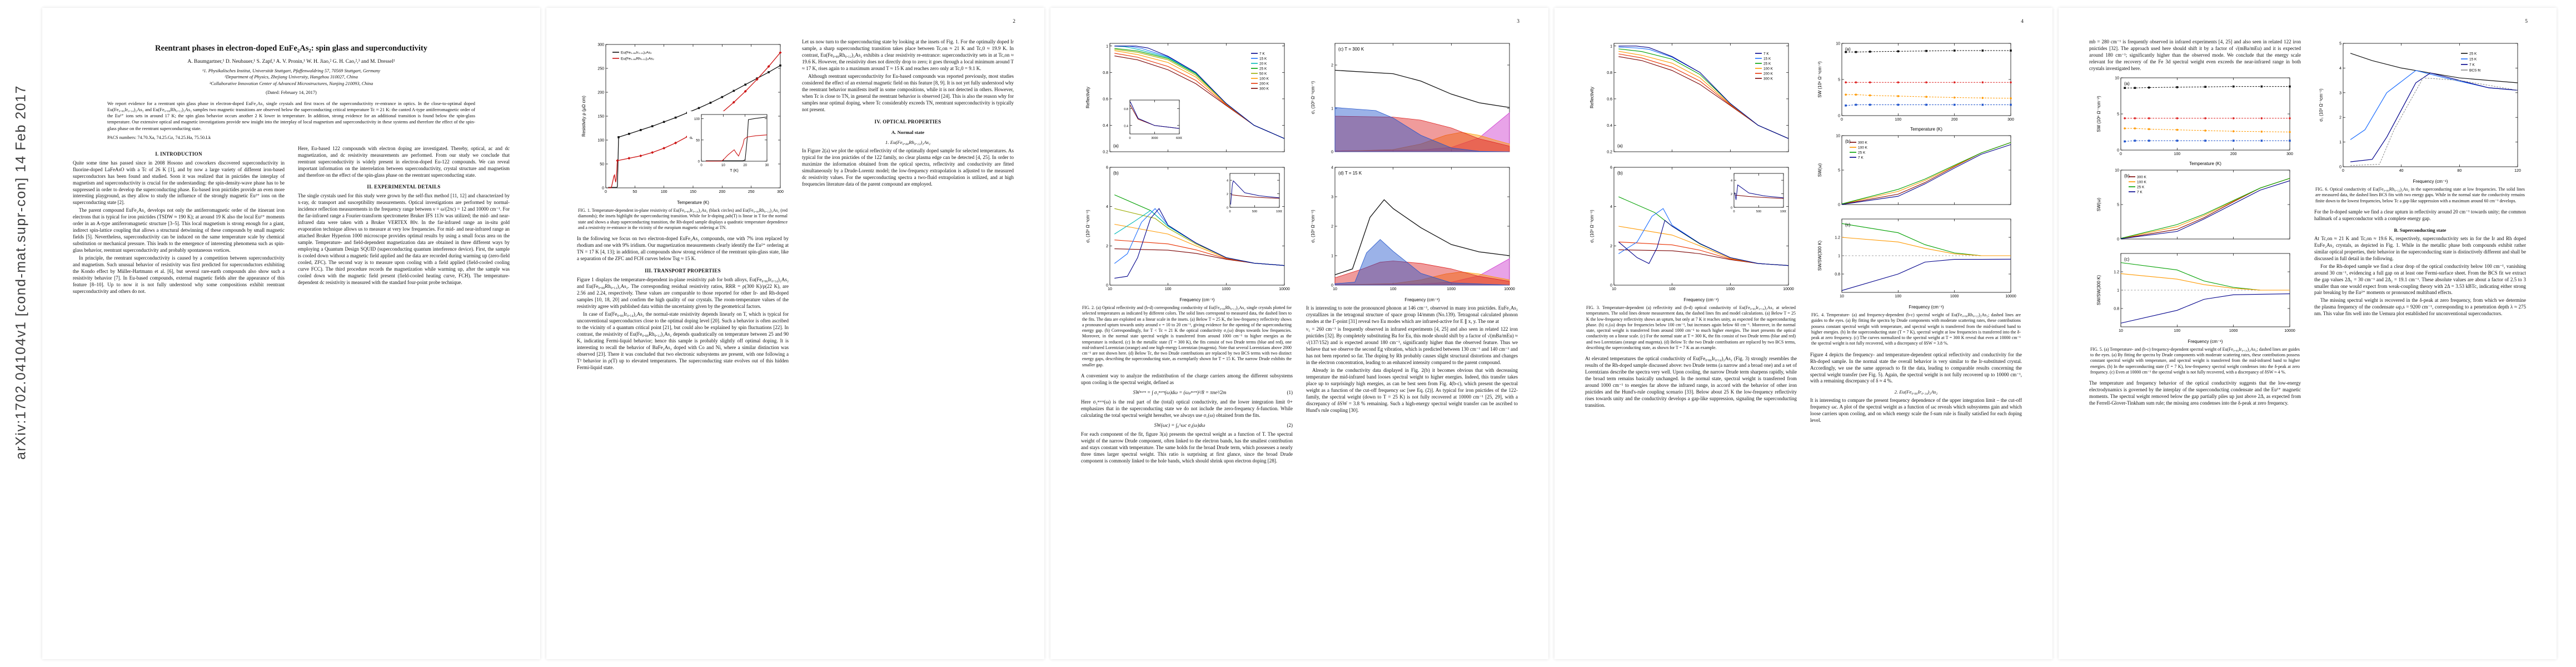 This screenshot has height=667, width=2576. What do you see at coordinates (2116, 309) in the screenshot?
I see `svg-text: 0.8` at bounding box center [2116, 309].